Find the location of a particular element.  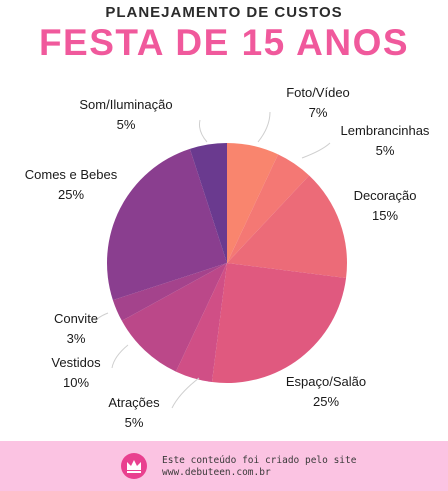

footer-link: www.debuteen.com.br is located at coordinates (216, 472).